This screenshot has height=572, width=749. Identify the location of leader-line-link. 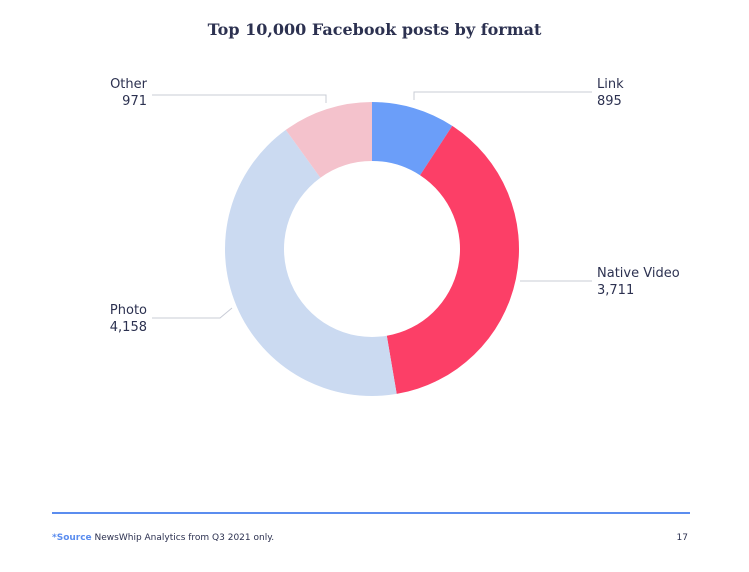
(502, 95).